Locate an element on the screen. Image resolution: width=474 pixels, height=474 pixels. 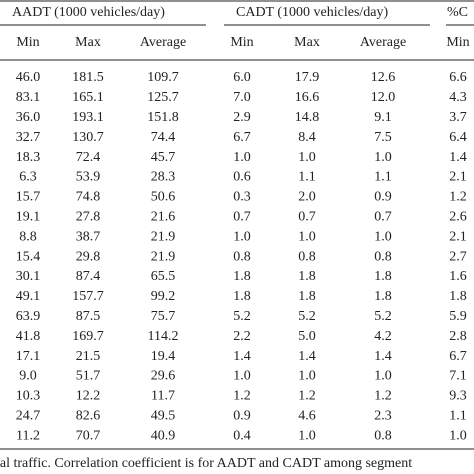
cell: 8.8 is located at coordinates (28, 236).